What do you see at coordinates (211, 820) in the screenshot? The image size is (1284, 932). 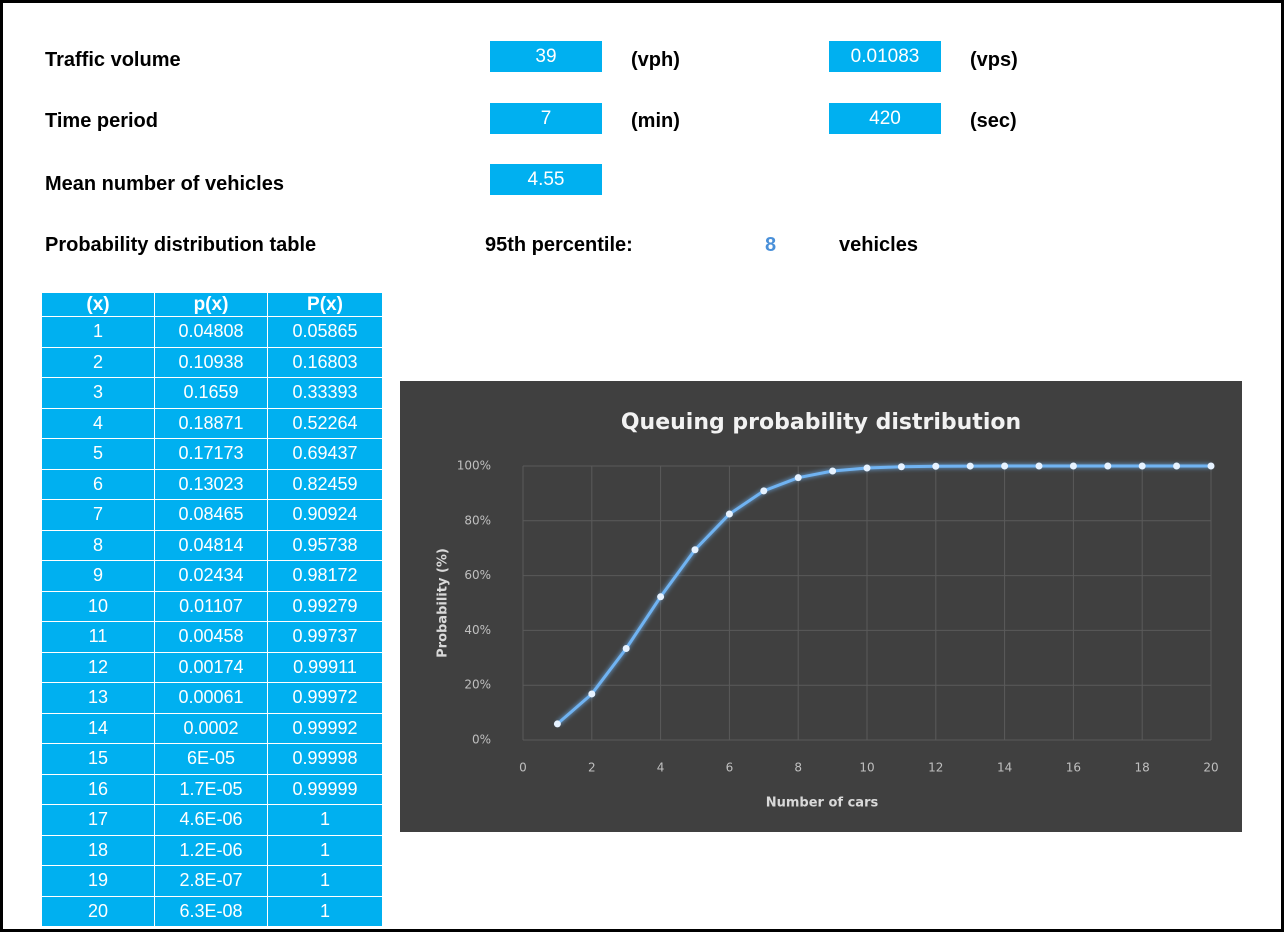 I see `cell: 4.6E-06` at bounding box center [211, 820].